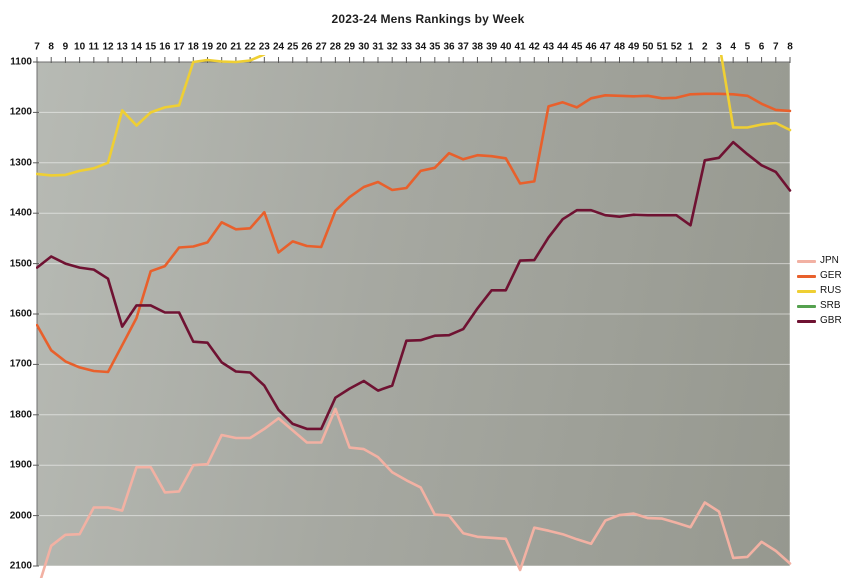 The width and height of the screenshot is (856, 584). I want to click on x-axis-label: 29, so click(350, 47).